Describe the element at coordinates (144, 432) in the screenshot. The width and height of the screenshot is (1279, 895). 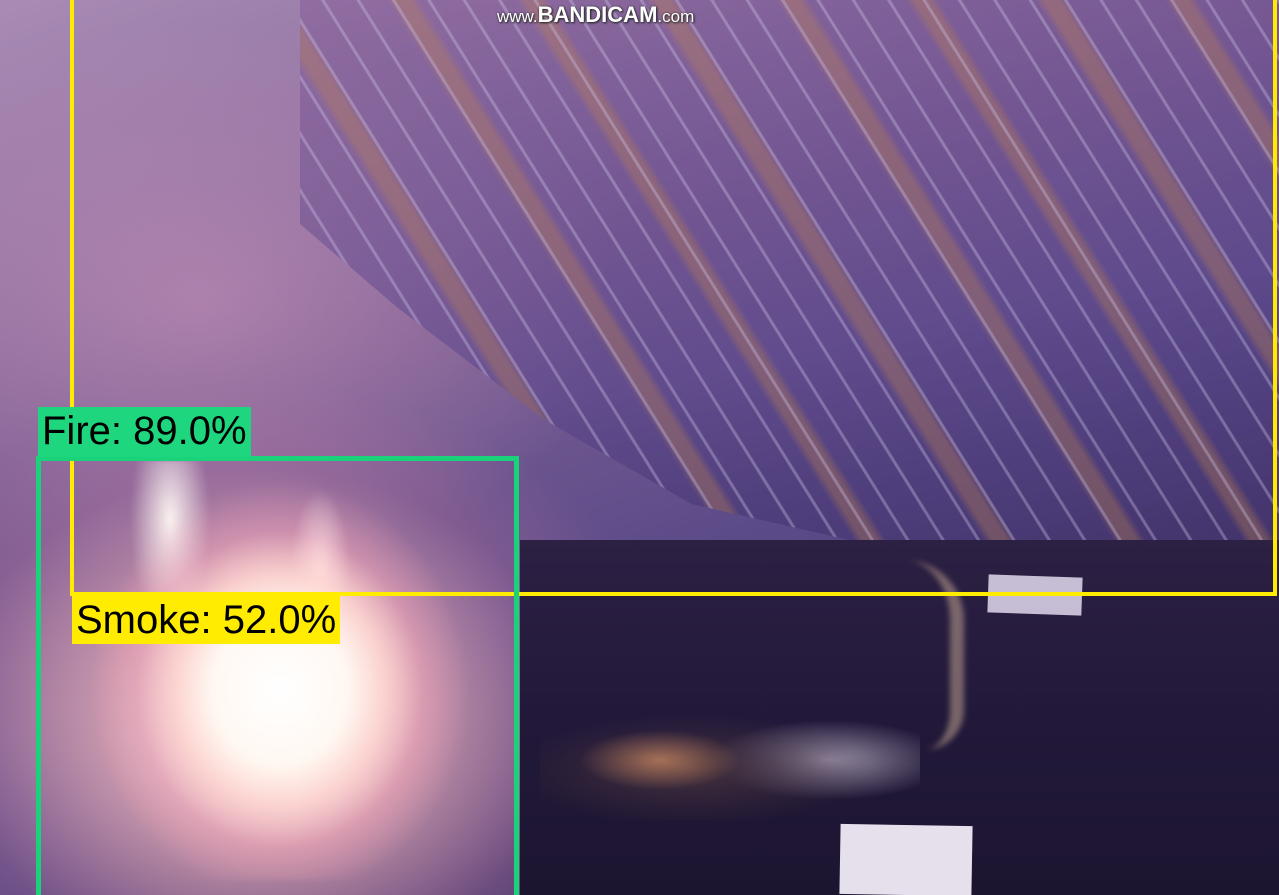
I see `fire-detection-label: Fire: 89.0%` at that location.